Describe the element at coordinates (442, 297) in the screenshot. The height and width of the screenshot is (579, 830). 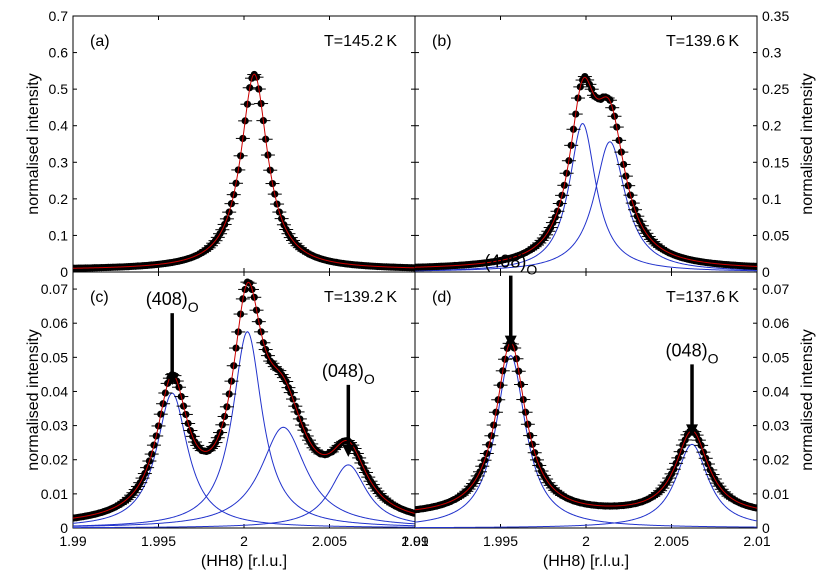
I see `panel-label: (d)` at that location.